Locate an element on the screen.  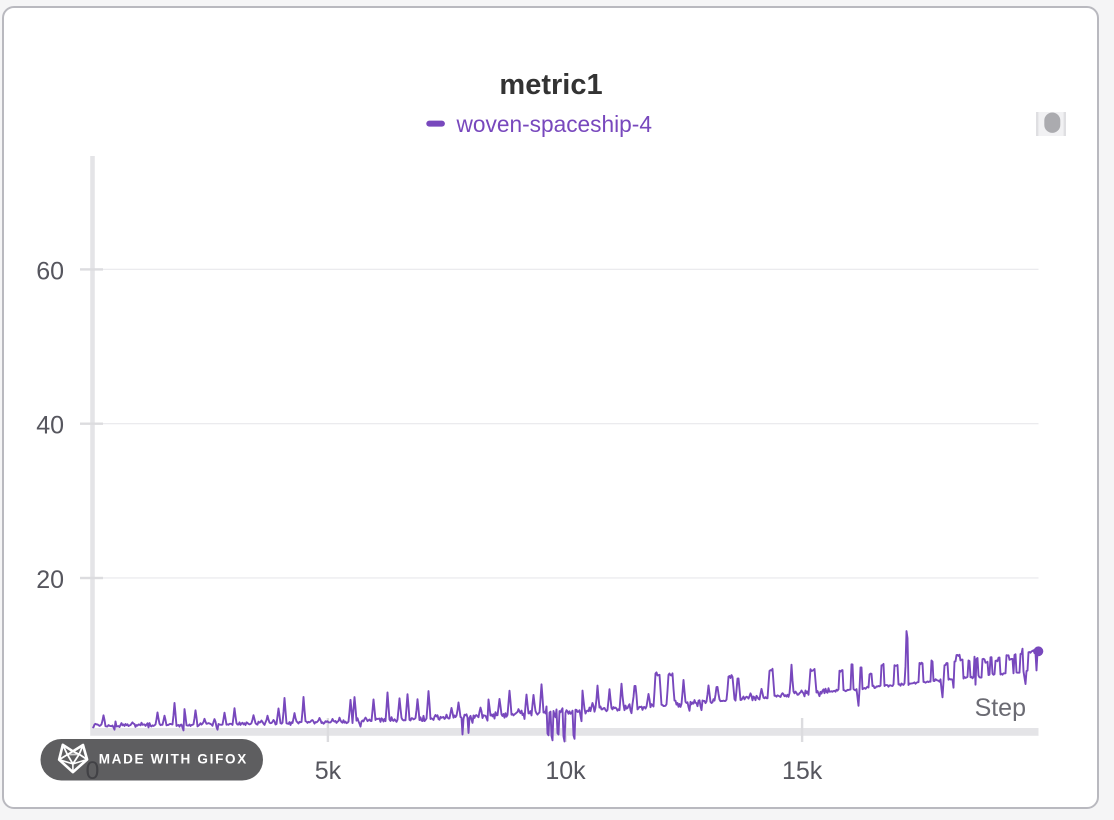
svg-text: Step is located at coordinates (1000, 708).